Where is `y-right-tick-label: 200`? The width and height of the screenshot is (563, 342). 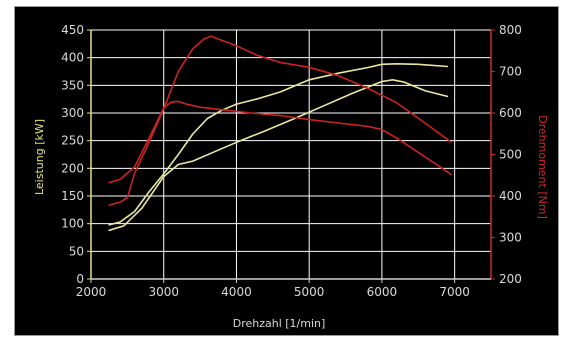 y-right-tick-label: 200 is located at coordinates (510, 279).